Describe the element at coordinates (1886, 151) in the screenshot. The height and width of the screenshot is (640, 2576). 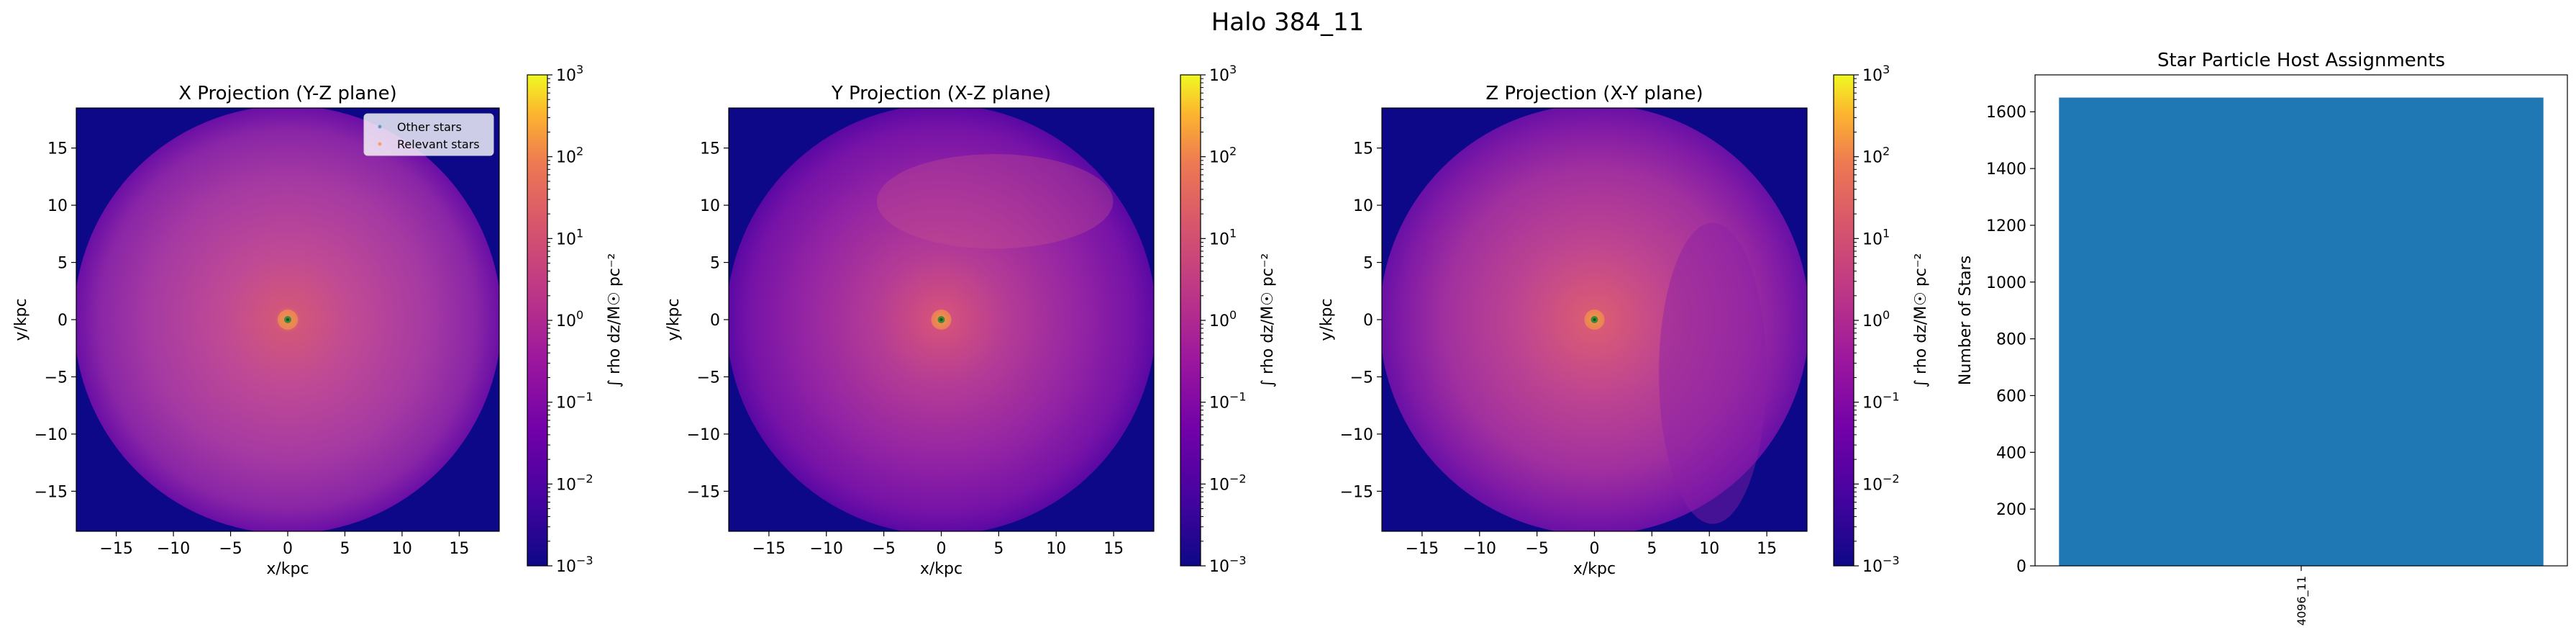
I see `colorbar-tick-exponent: 2` at that location.